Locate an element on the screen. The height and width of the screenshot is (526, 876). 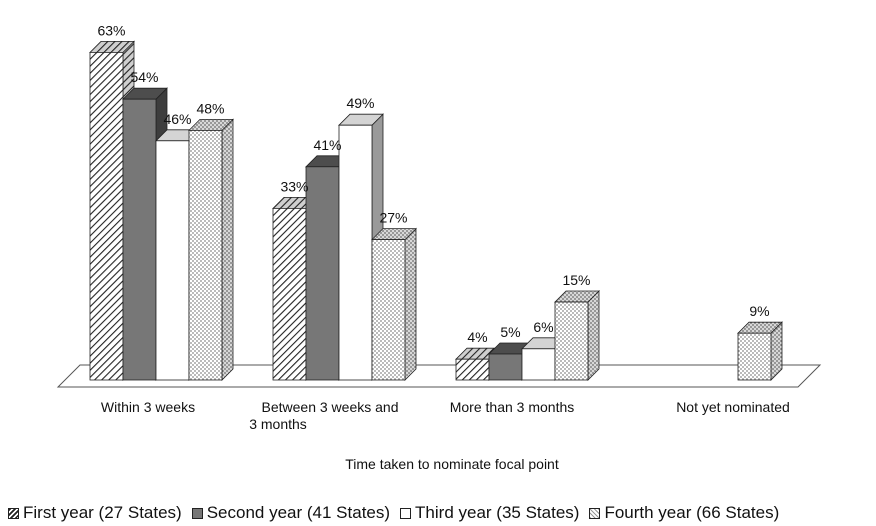
data-label: 46% is located at coordinates (177, 119).